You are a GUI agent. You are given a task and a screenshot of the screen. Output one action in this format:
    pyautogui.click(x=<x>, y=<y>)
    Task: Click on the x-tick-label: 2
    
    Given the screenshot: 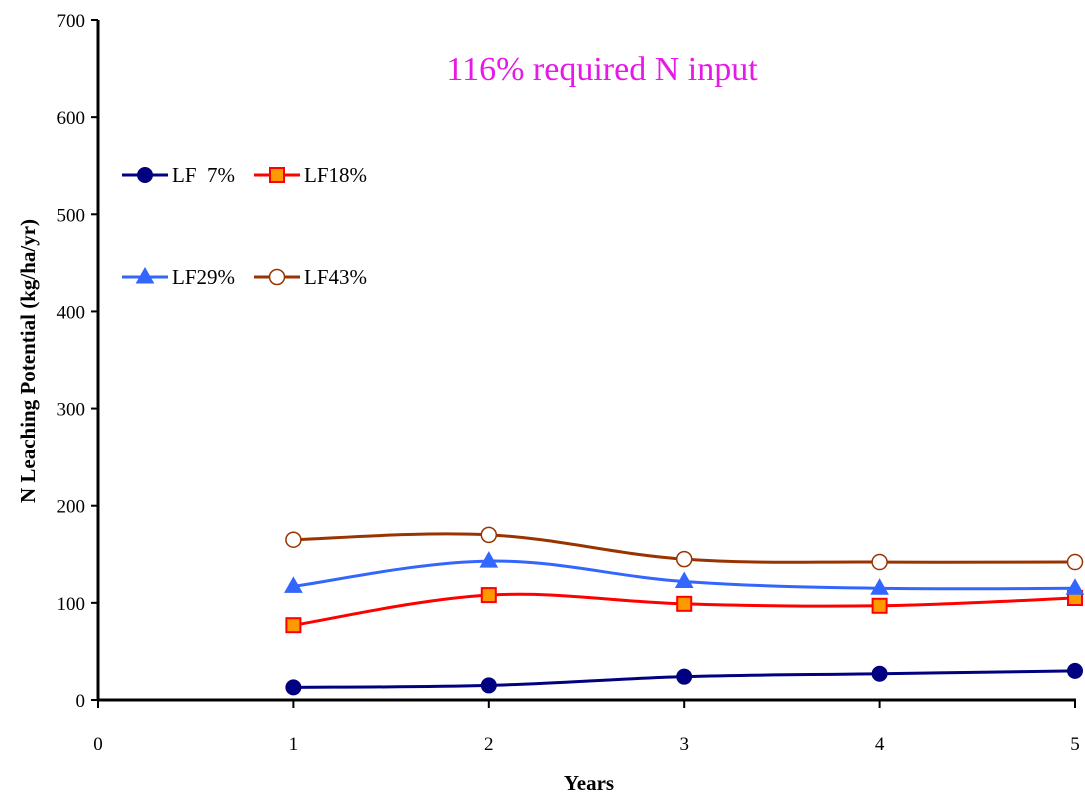 What is the action you would take?
    pyautogui.click(x=489, y=744)
    